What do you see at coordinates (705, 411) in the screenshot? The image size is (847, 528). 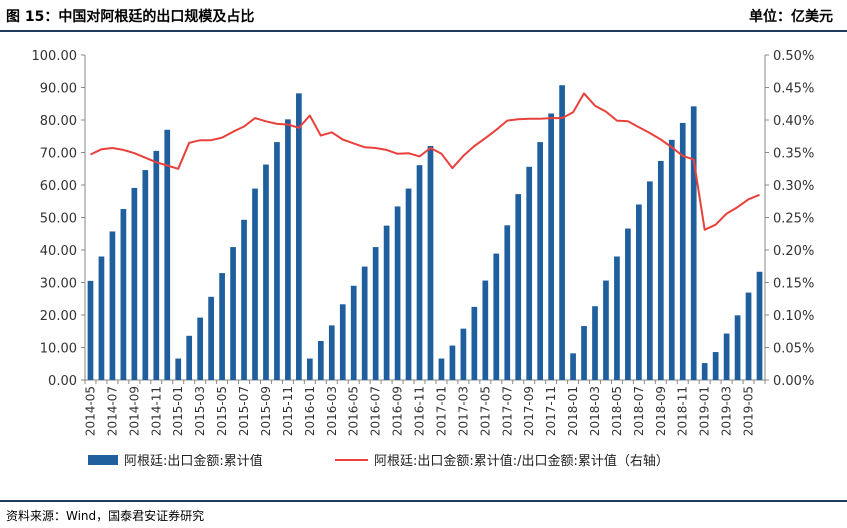 I see `x-tick-label: 2019-01` at bounding box center [705, 411].